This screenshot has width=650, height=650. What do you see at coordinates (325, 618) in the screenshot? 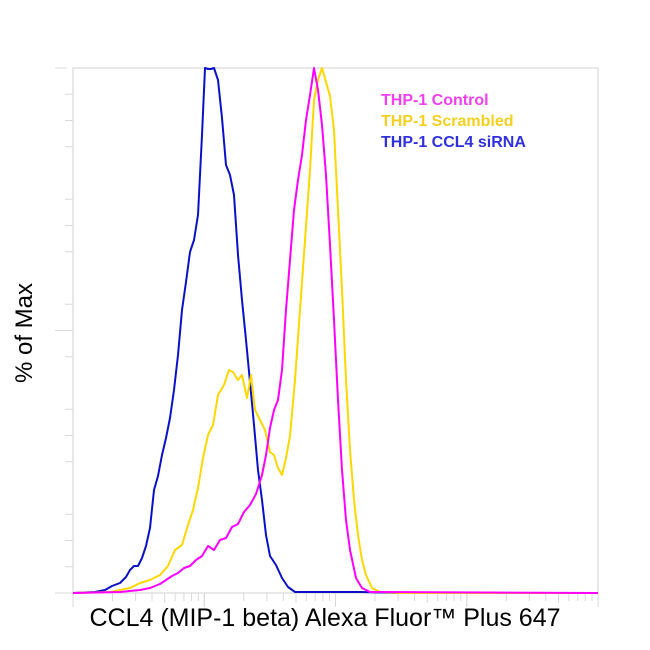
I see `x-axis-label: CCL4 (MIP-1 beta) Alexa Fluor™ Plus 647` at bounding box center [325, 618].